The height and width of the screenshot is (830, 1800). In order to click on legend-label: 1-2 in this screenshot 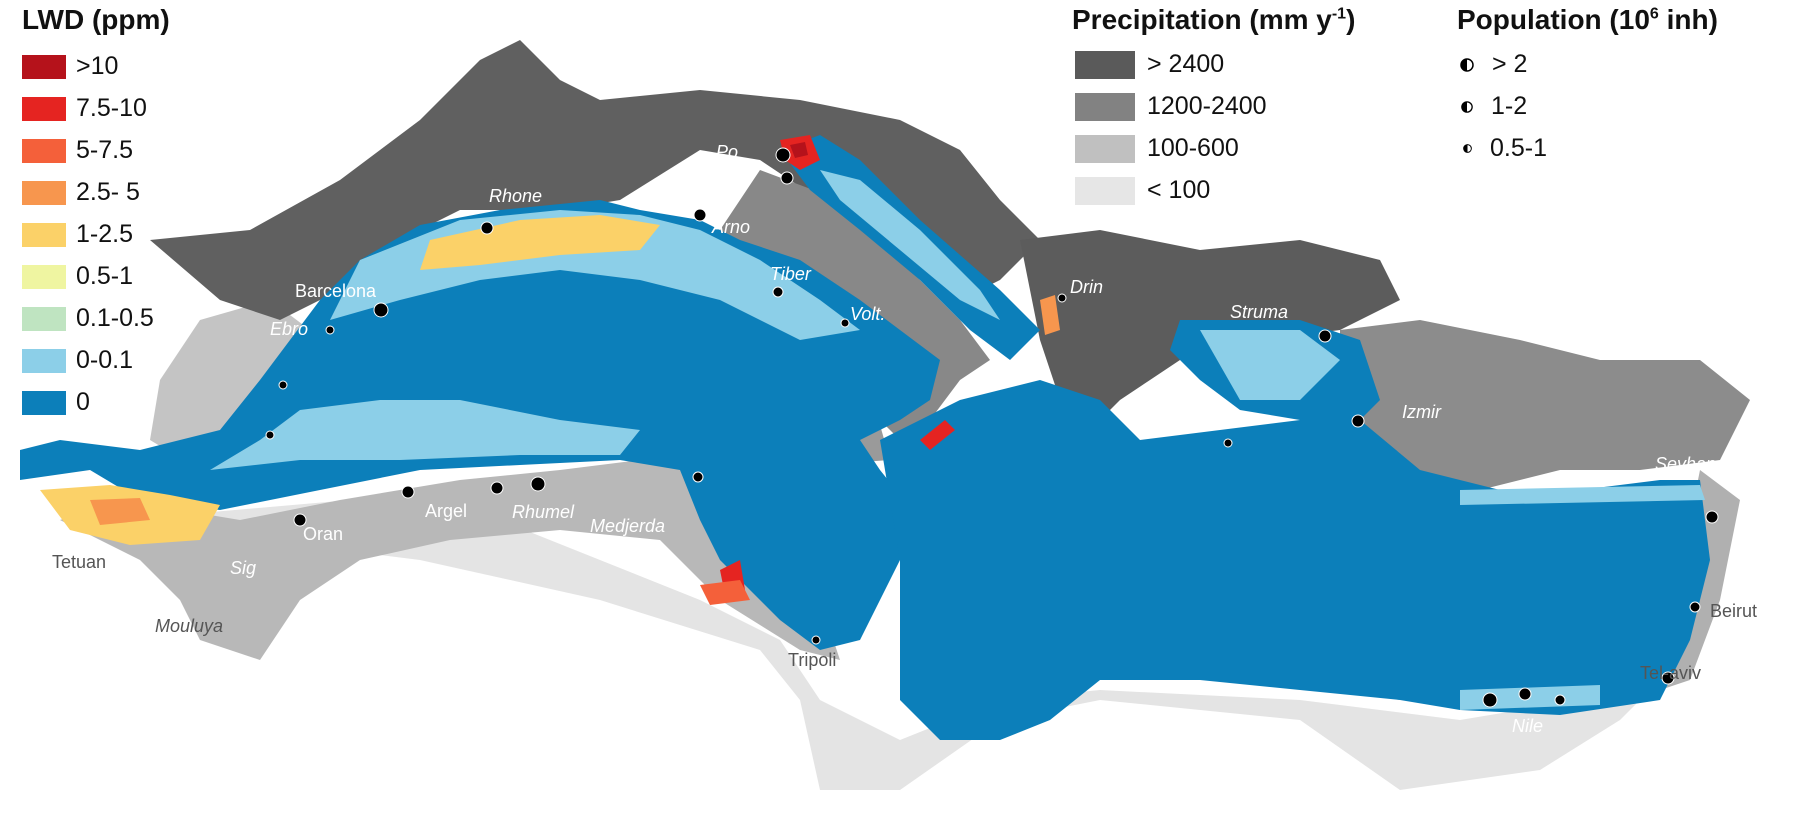, I will do `click(1509, 106)`.